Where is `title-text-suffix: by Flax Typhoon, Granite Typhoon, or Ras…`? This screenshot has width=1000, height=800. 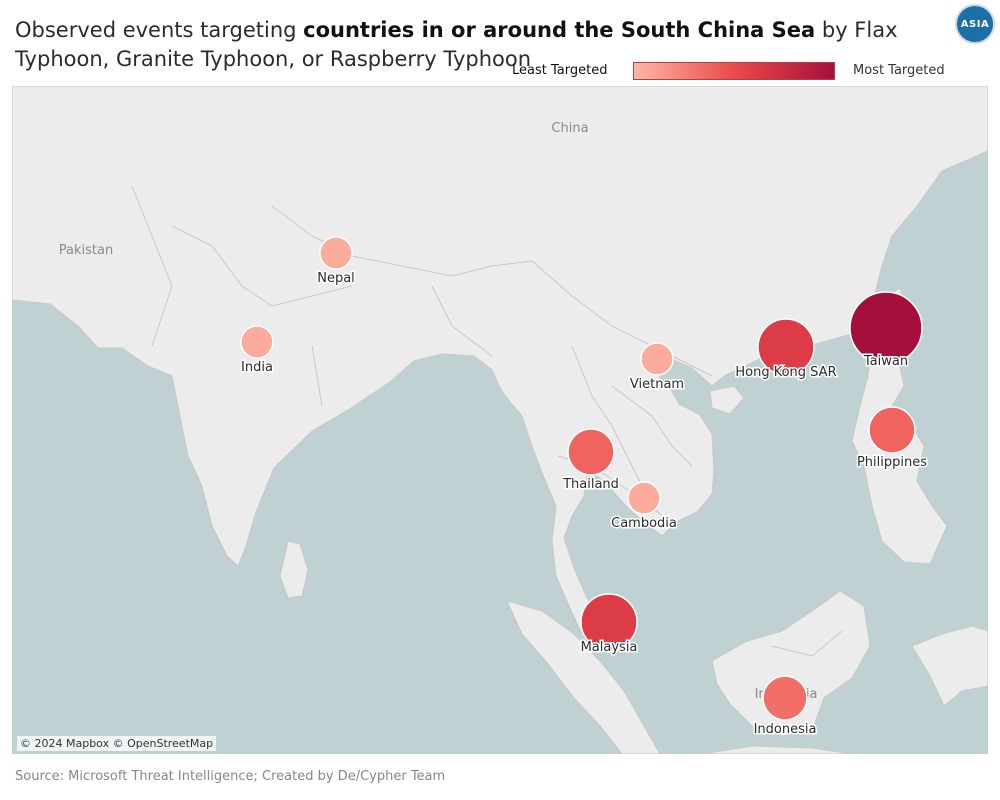
title-text-suffix: by Flax Typhoon, Granite Typhoon, or Ras… is located at coordinates (456, 44).